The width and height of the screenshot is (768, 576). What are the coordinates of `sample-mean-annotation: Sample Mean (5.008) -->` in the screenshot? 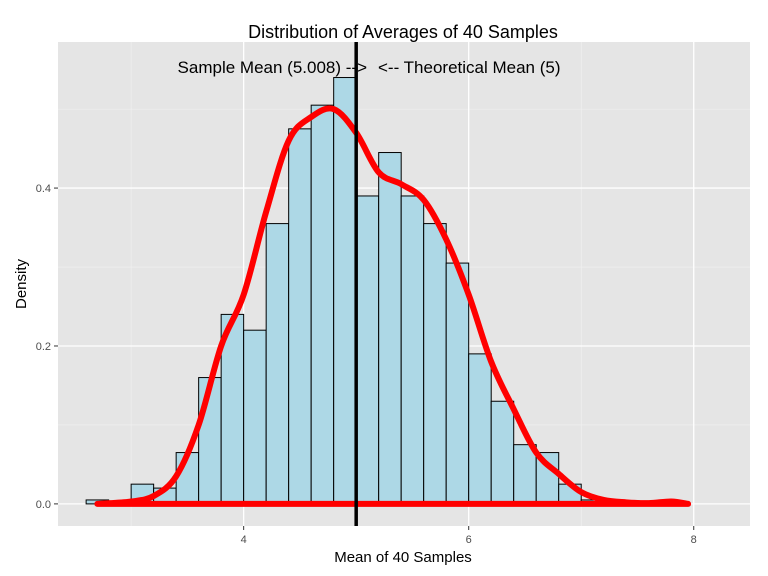 It's located at (273, 67).